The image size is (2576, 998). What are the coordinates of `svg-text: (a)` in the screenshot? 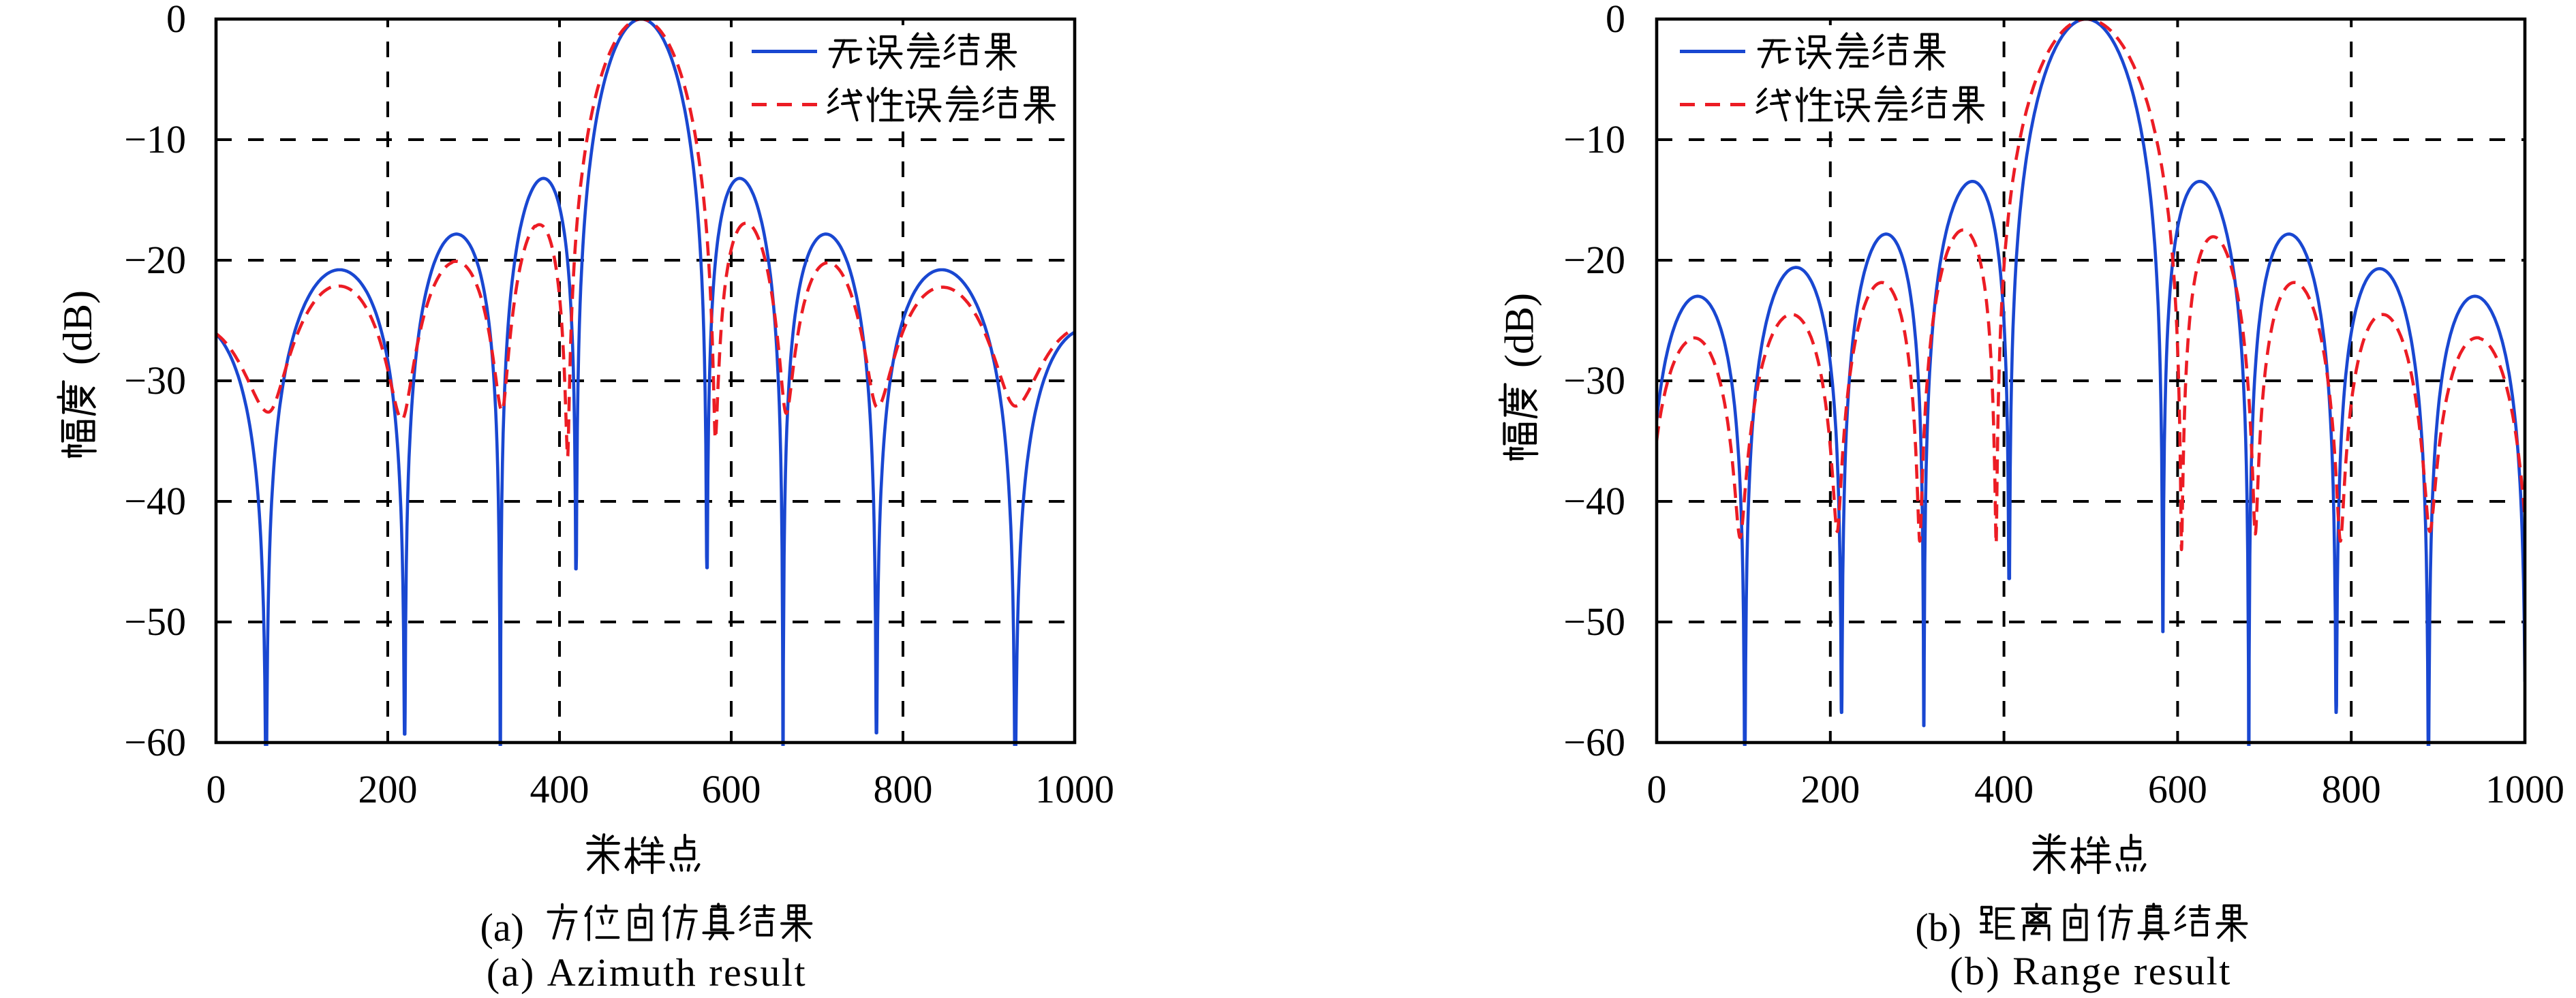 It's located at (502, 927).